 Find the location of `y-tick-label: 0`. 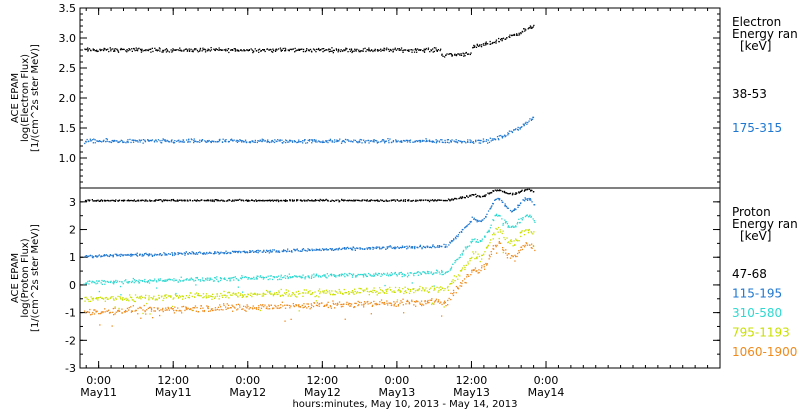

y-tick-label: 0 is located at coordinates (72, 285).